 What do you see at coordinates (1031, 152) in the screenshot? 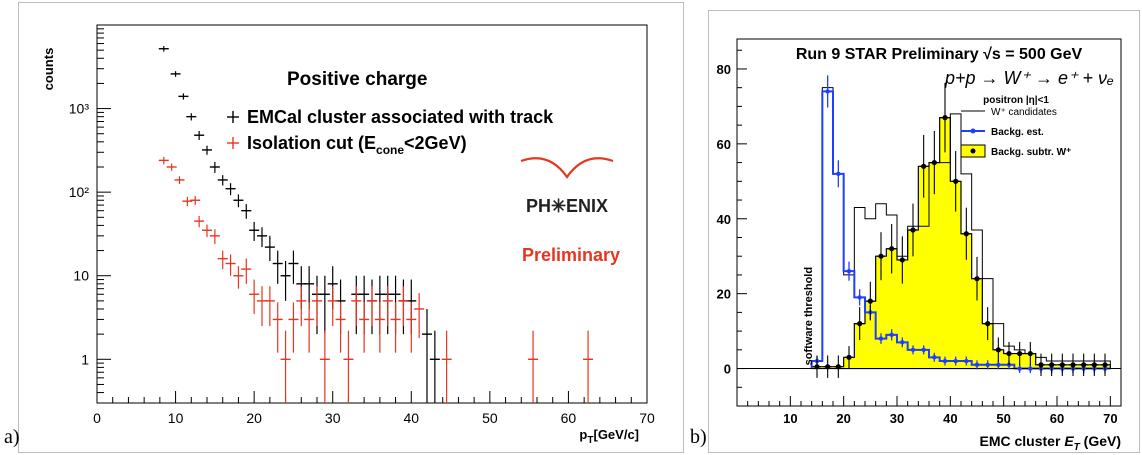
I see `legend-label-2: Backg. subtr. W⁺` at bounding box center [1031, 152].